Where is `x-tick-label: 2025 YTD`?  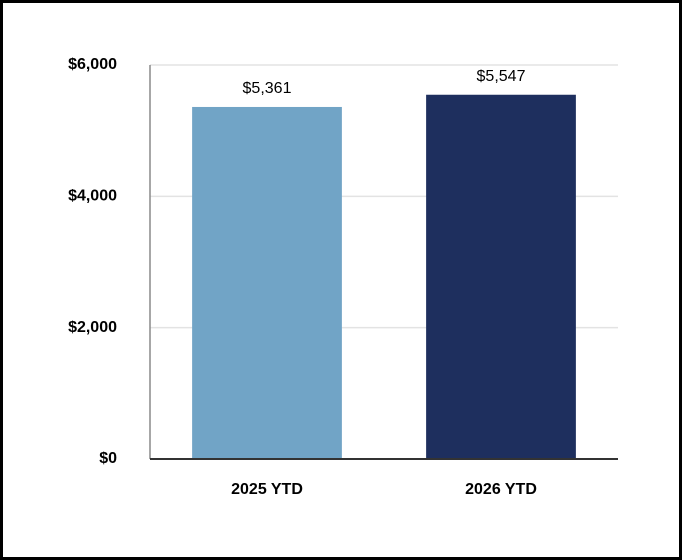 x-tick-label: 2025 YTD is located at coordinates (267, 489).